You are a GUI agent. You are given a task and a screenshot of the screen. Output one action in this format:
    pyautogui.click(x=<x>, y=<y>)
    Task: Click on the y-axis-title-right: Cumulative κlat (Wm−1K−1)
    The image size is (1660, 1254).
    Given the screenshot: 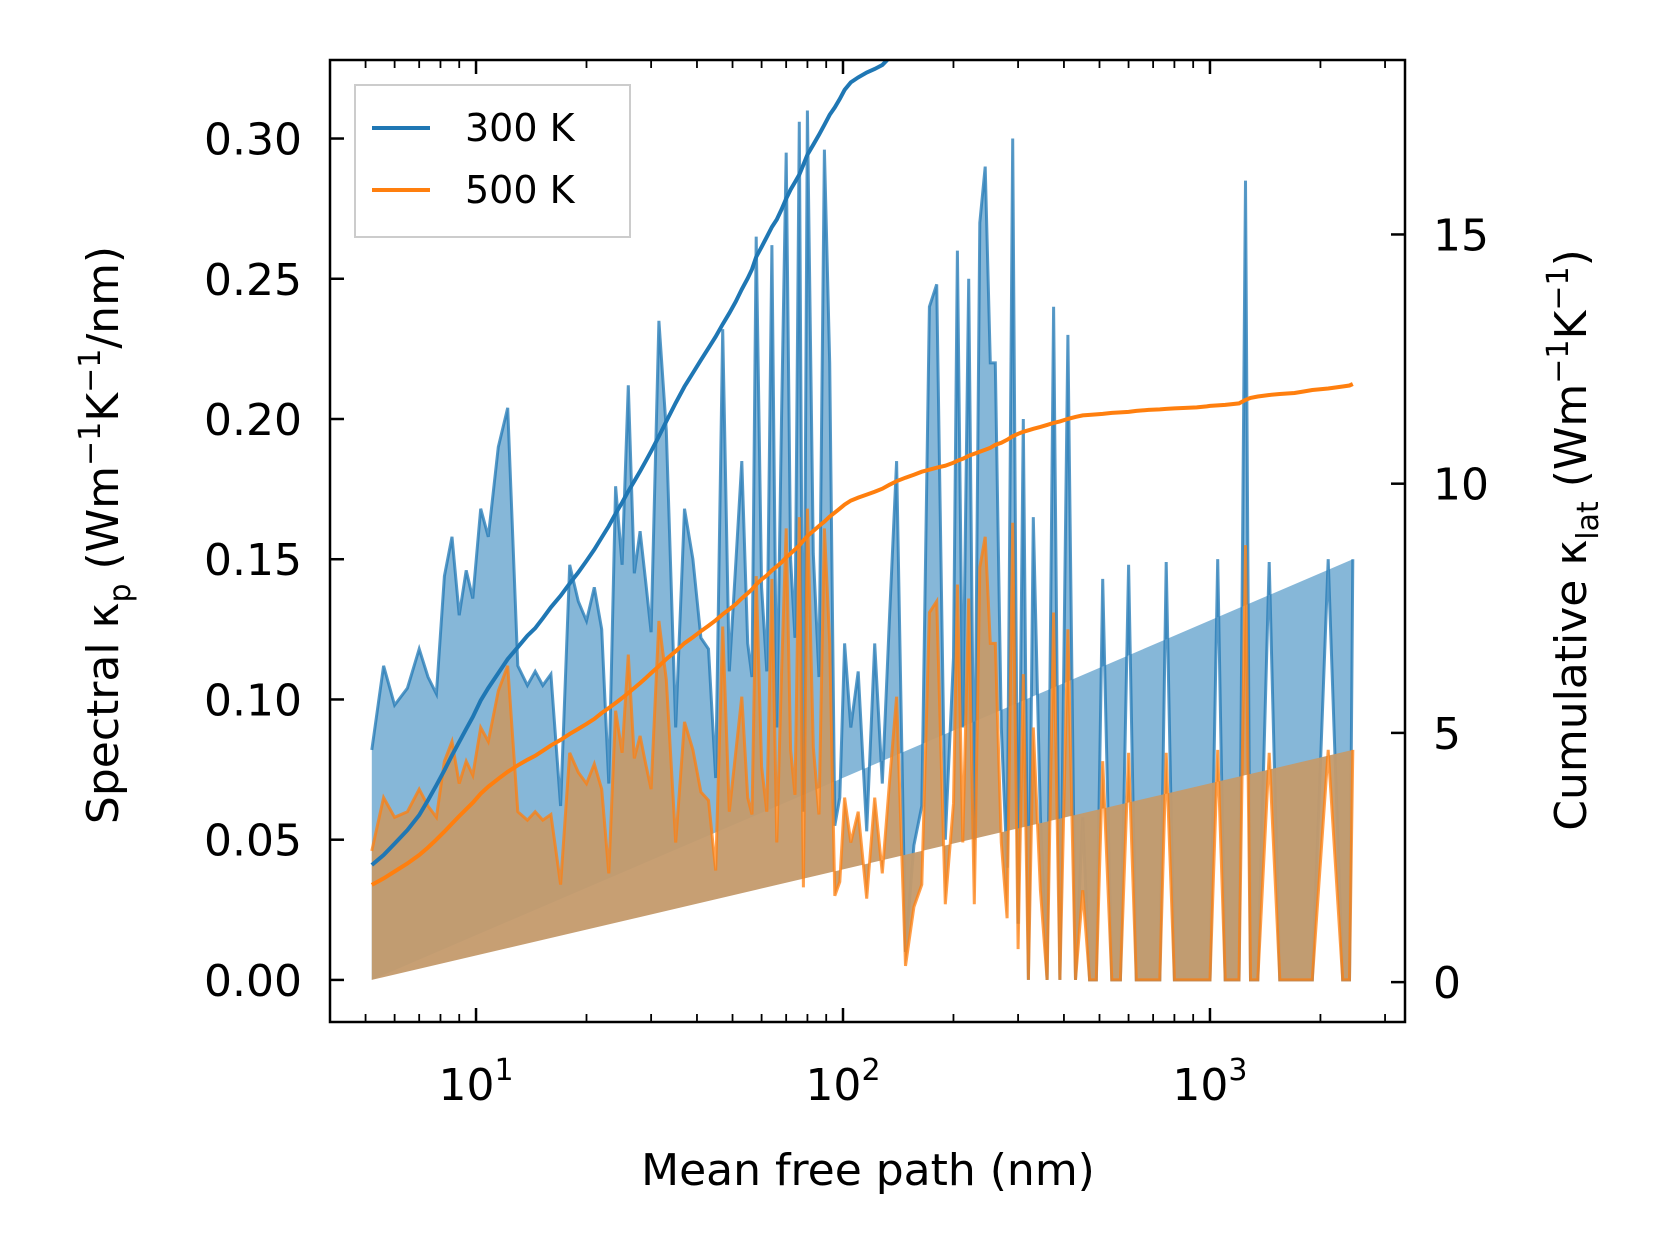 What is the action you would take?
    pyautogui.click(x=1573, y=540)
    